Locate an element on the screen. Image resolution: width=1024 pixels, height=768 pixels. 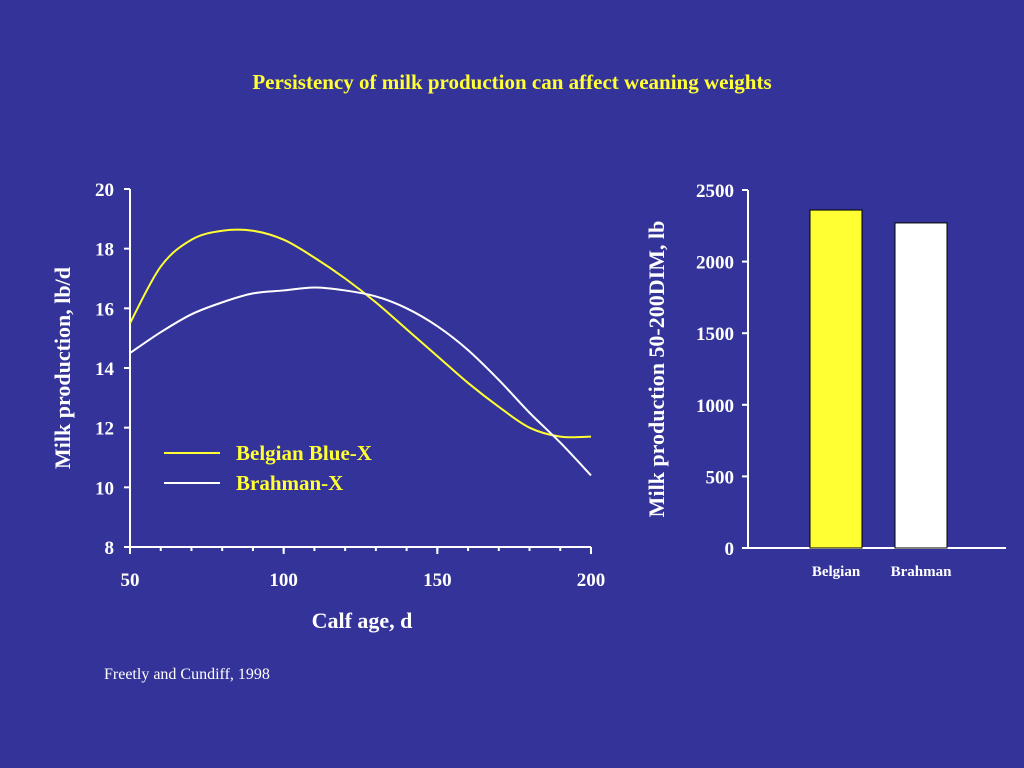
source-citation: Freetly and Cundiff, 1998 is located at coordinates (187, 674).